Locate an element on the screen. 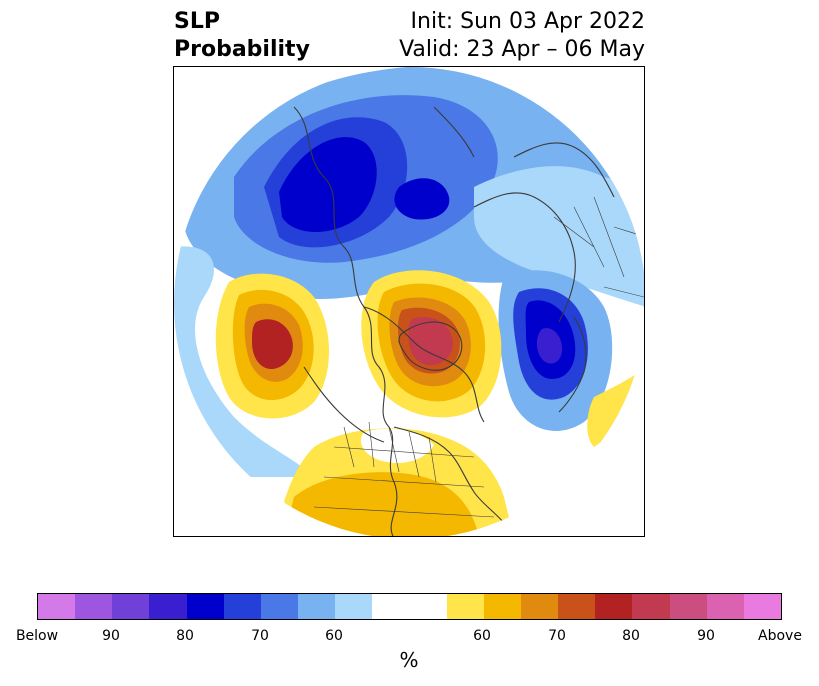 Image resolution: width=819 pixels, height=686 pixels. title-type: Probability is located at coordinates (242, 49).